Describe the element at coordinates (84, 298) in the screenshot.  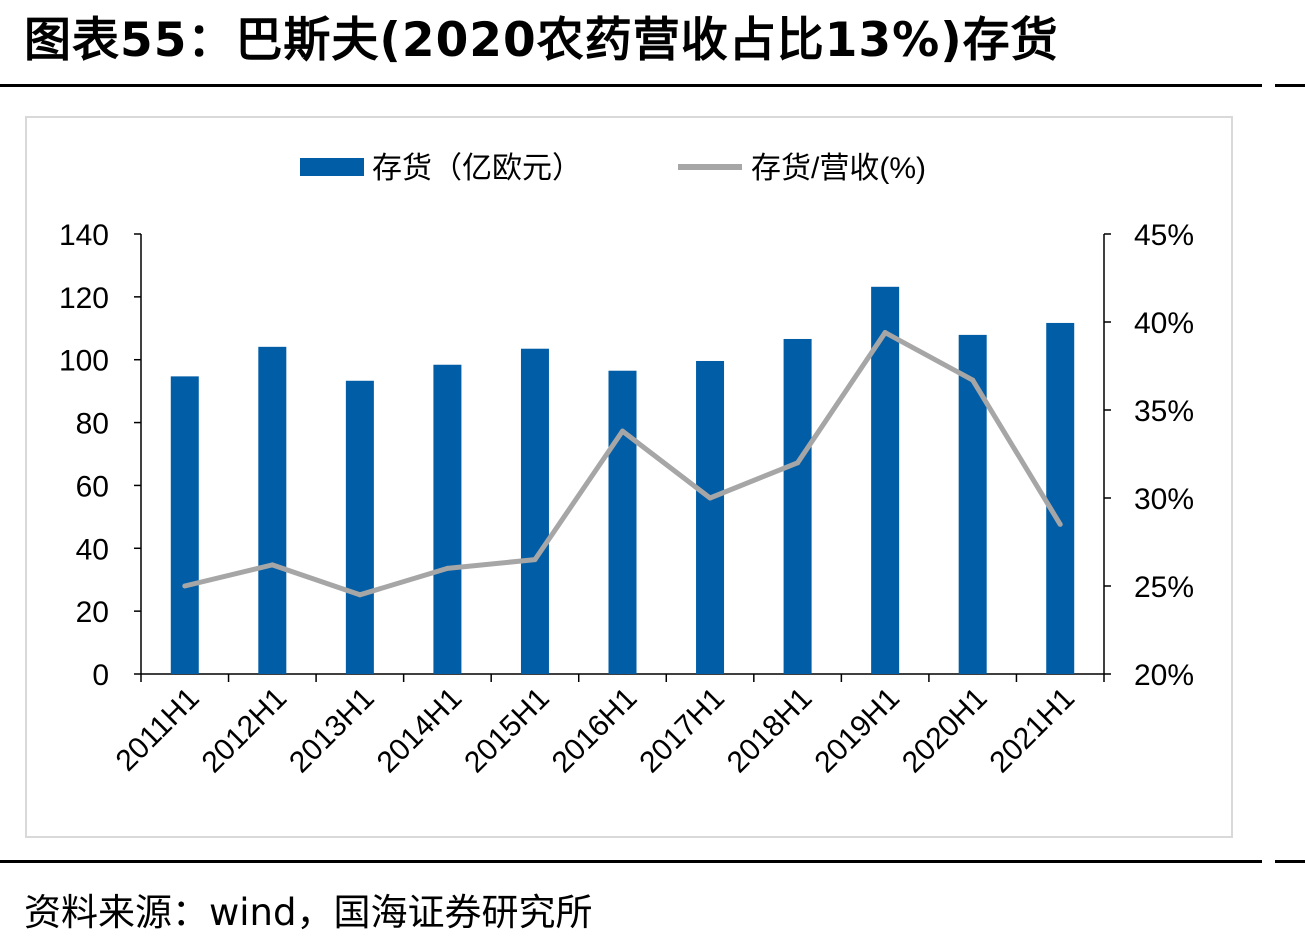
I see `left-tick-label: 120` at that location.